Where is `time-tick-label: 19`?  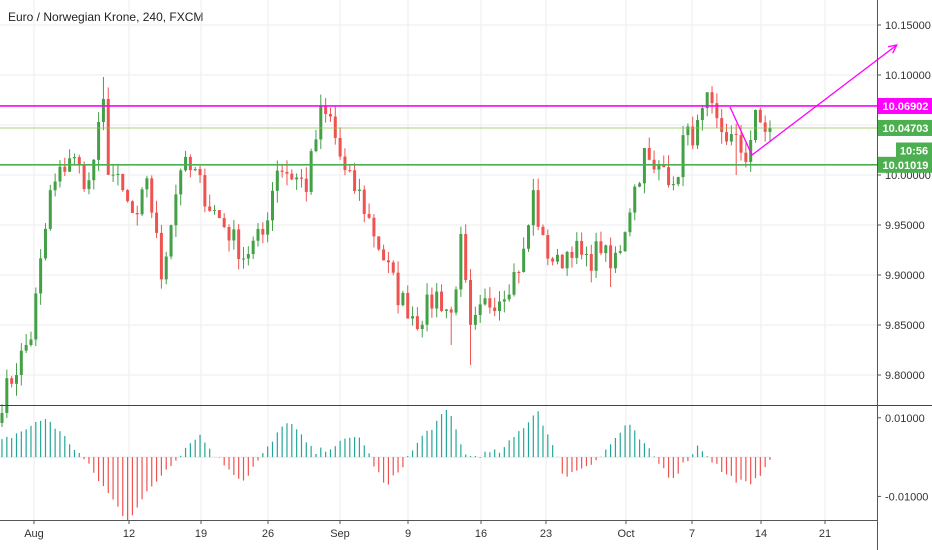 time-tick-label: 19 is located at coordinates (201, 534).